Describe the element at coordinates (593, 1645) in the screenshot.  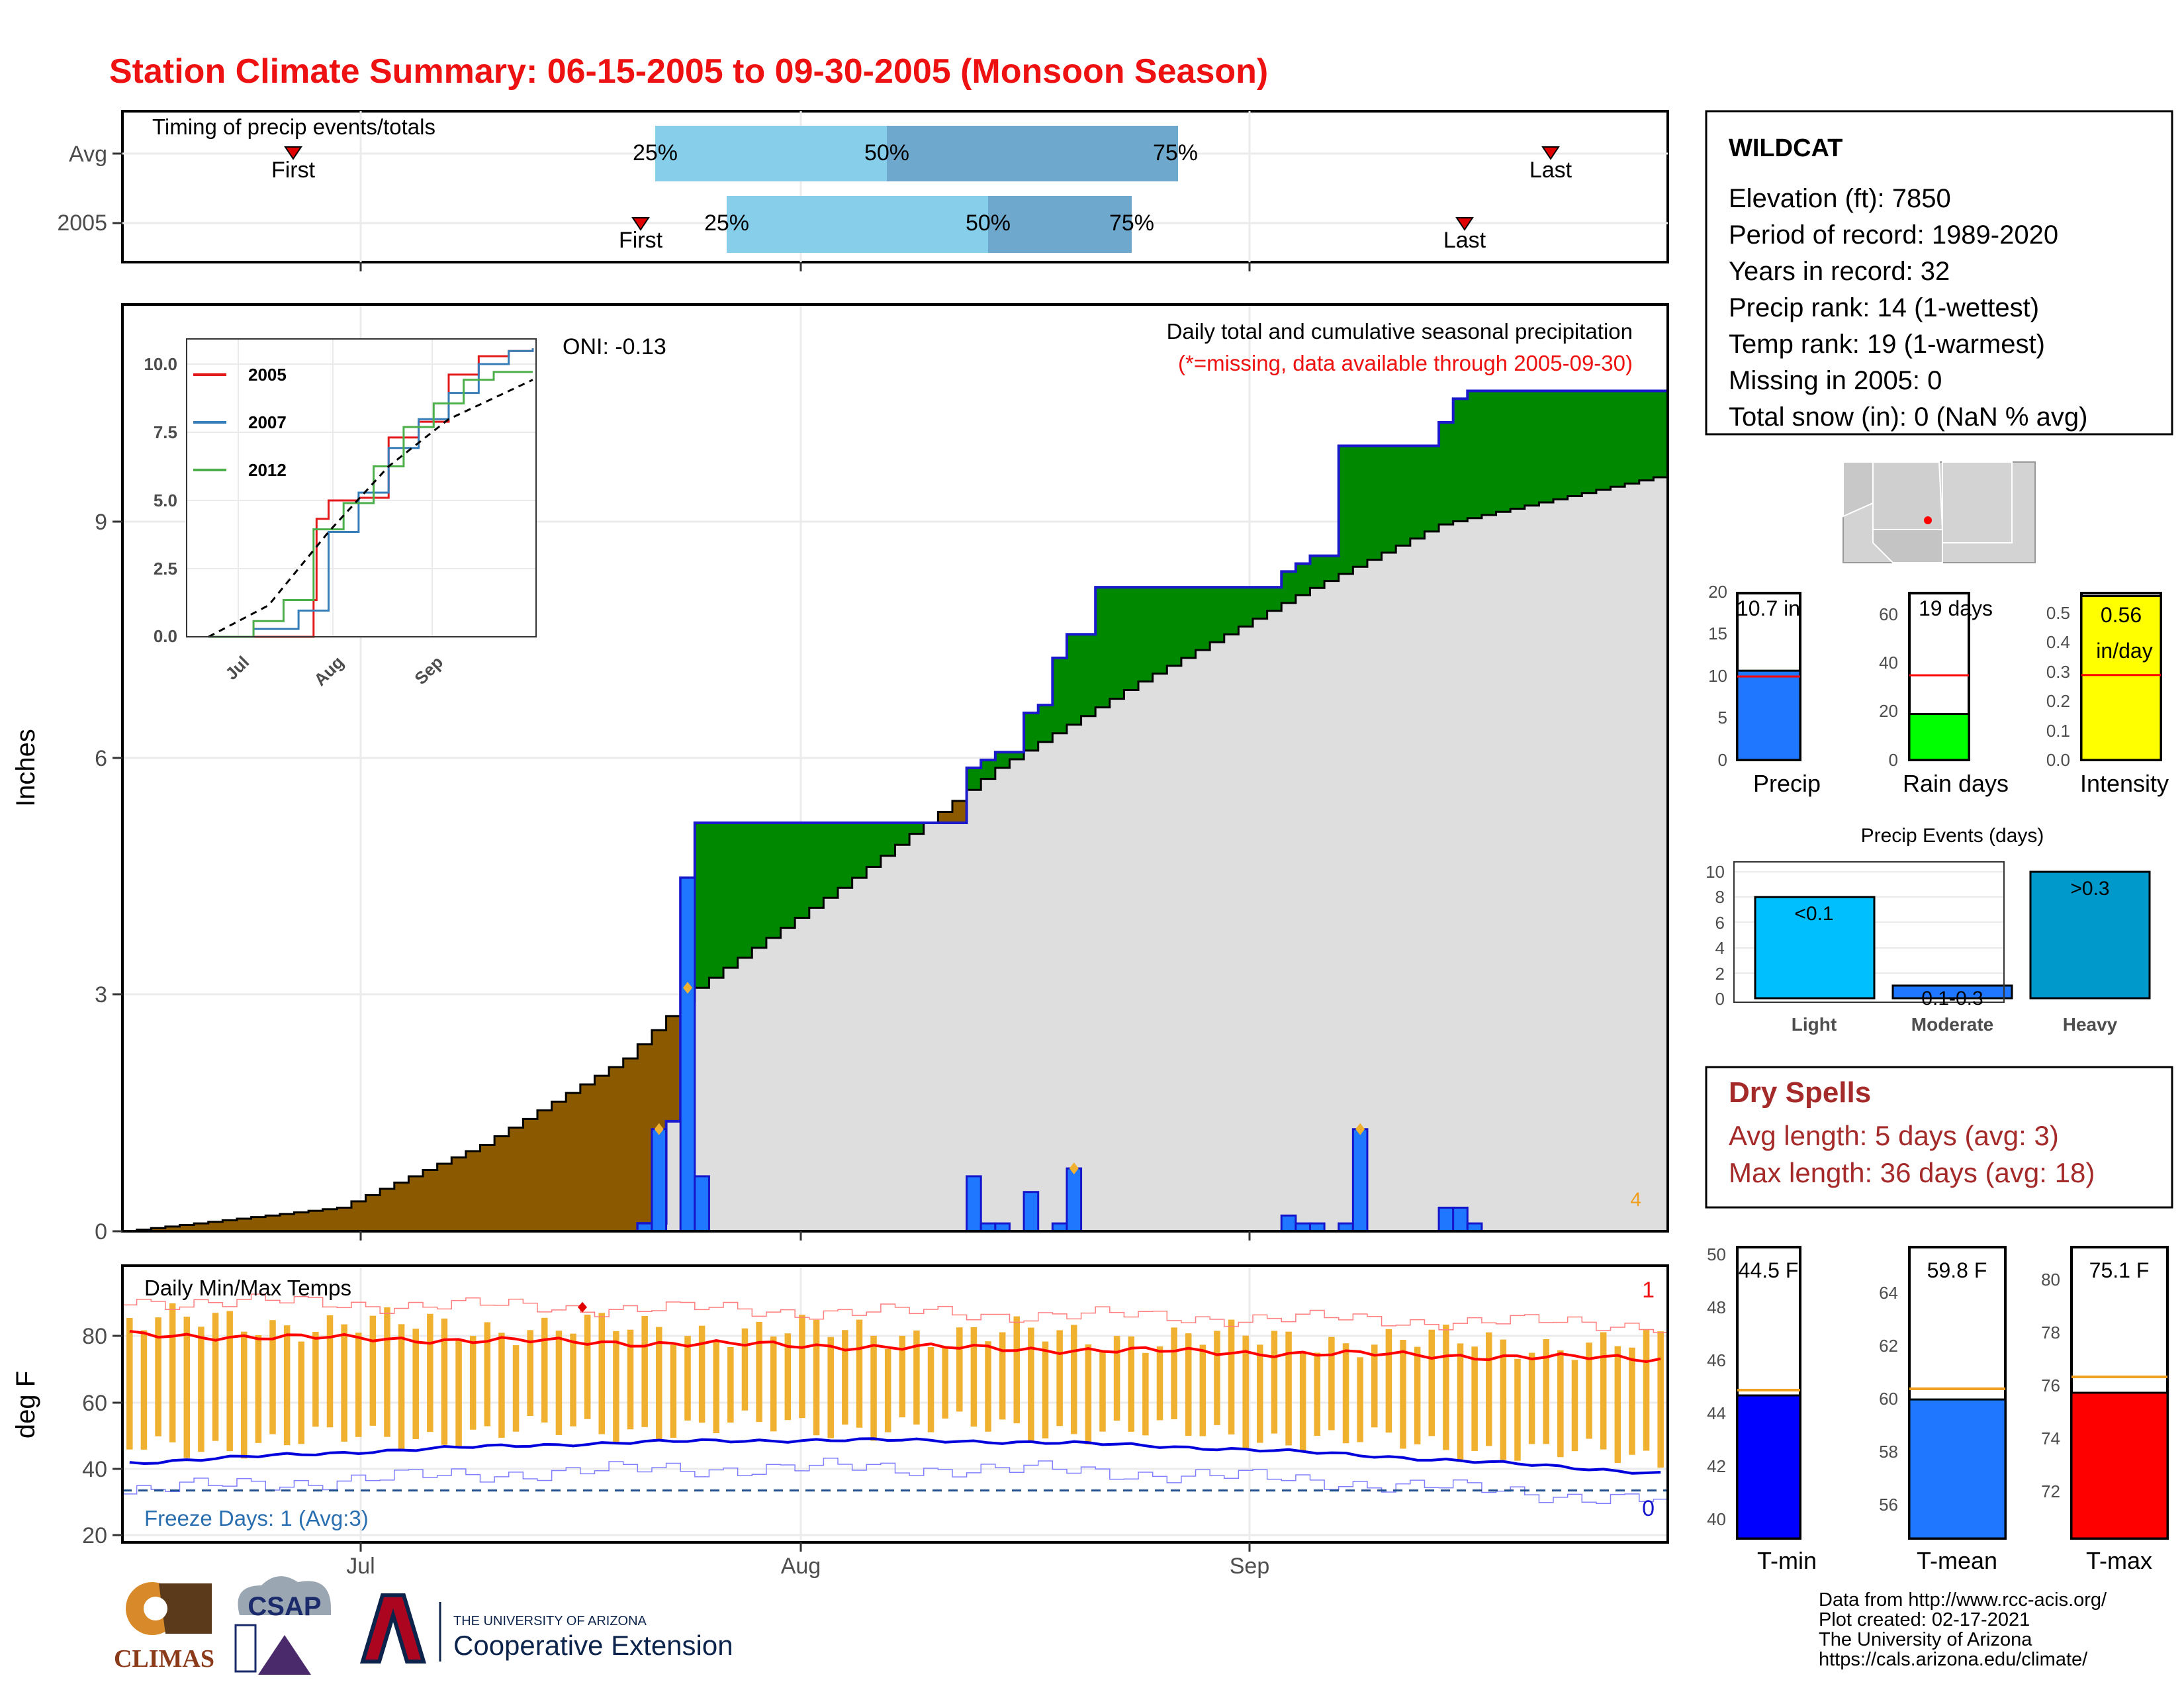
I see `ua-big-text: Cooperative Extension` at that location.